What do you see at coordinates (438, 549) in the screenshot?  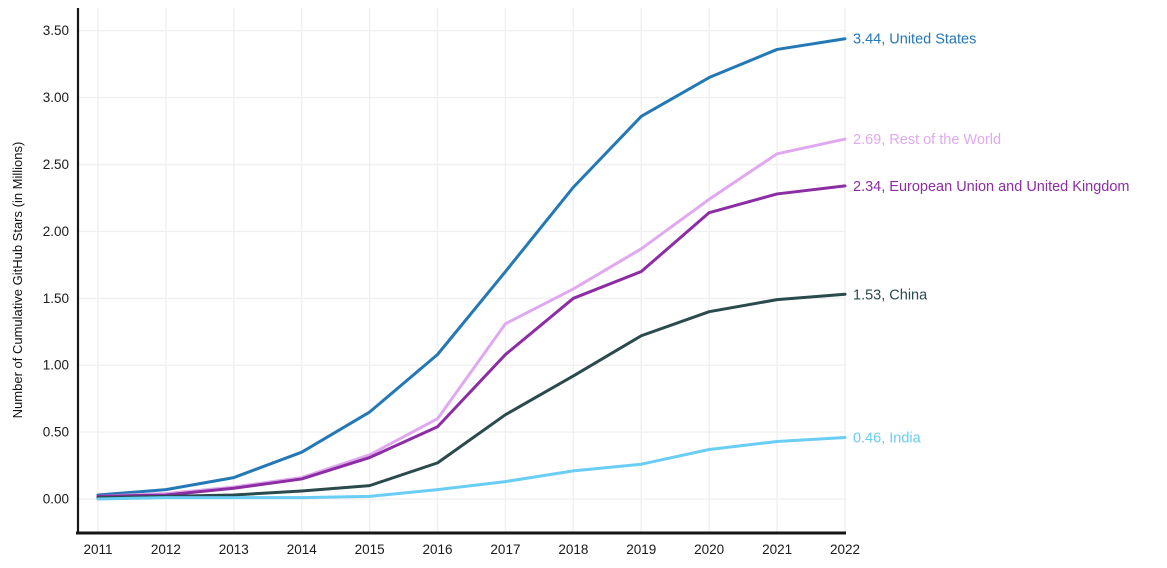 I see `x-tick-label: 2016` at bounding box center [438, 549].